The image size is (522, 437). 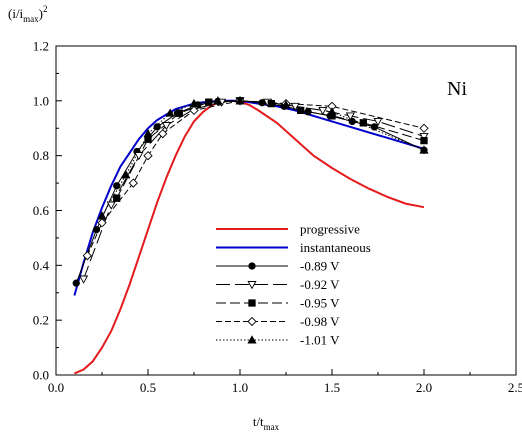 I want to click on legend-label-0-92-v: -0.92 V, so click(x=320, y=284).